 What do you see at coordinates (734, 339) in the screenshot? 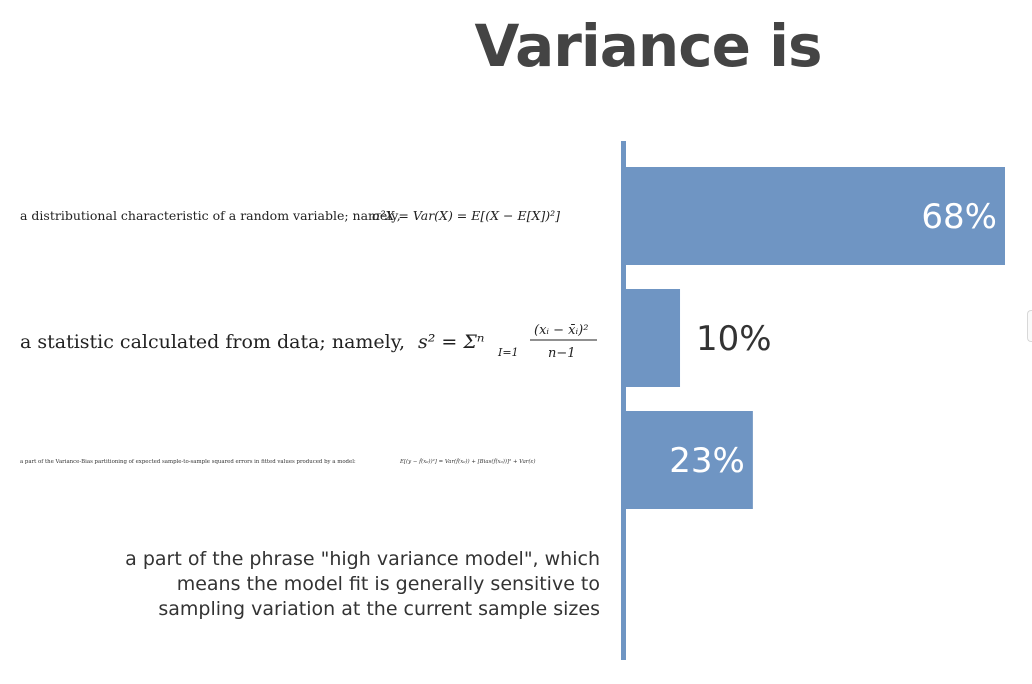
I see `value-label-2: 10%` at bounding box center [734, 339].